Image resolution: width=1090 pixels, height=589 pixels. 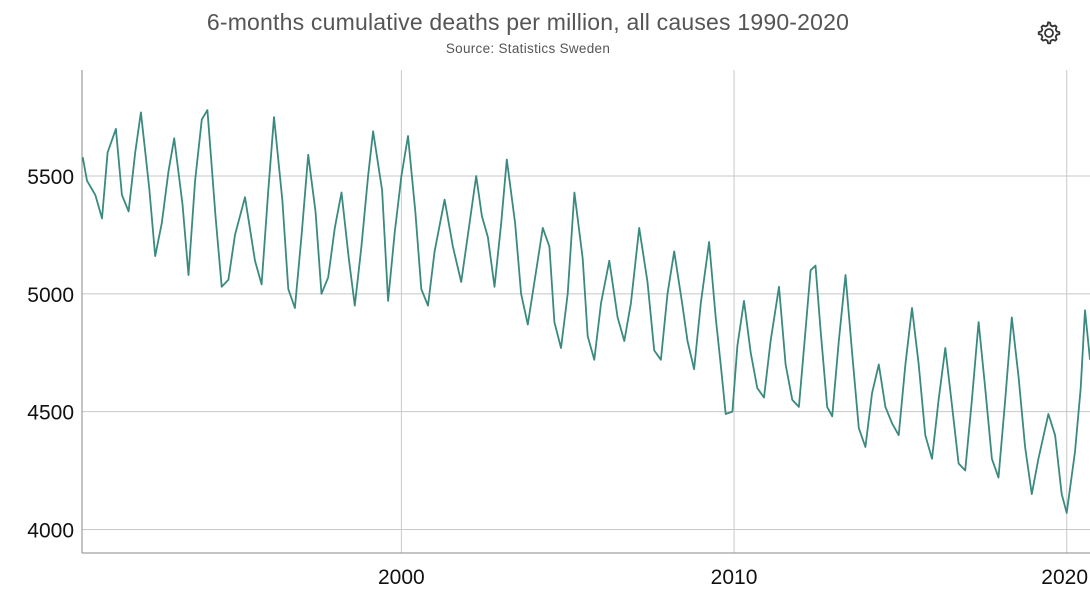 I want to click on chart-subtitle: Source: Statistics Sweden, so click(x=528, y=48).